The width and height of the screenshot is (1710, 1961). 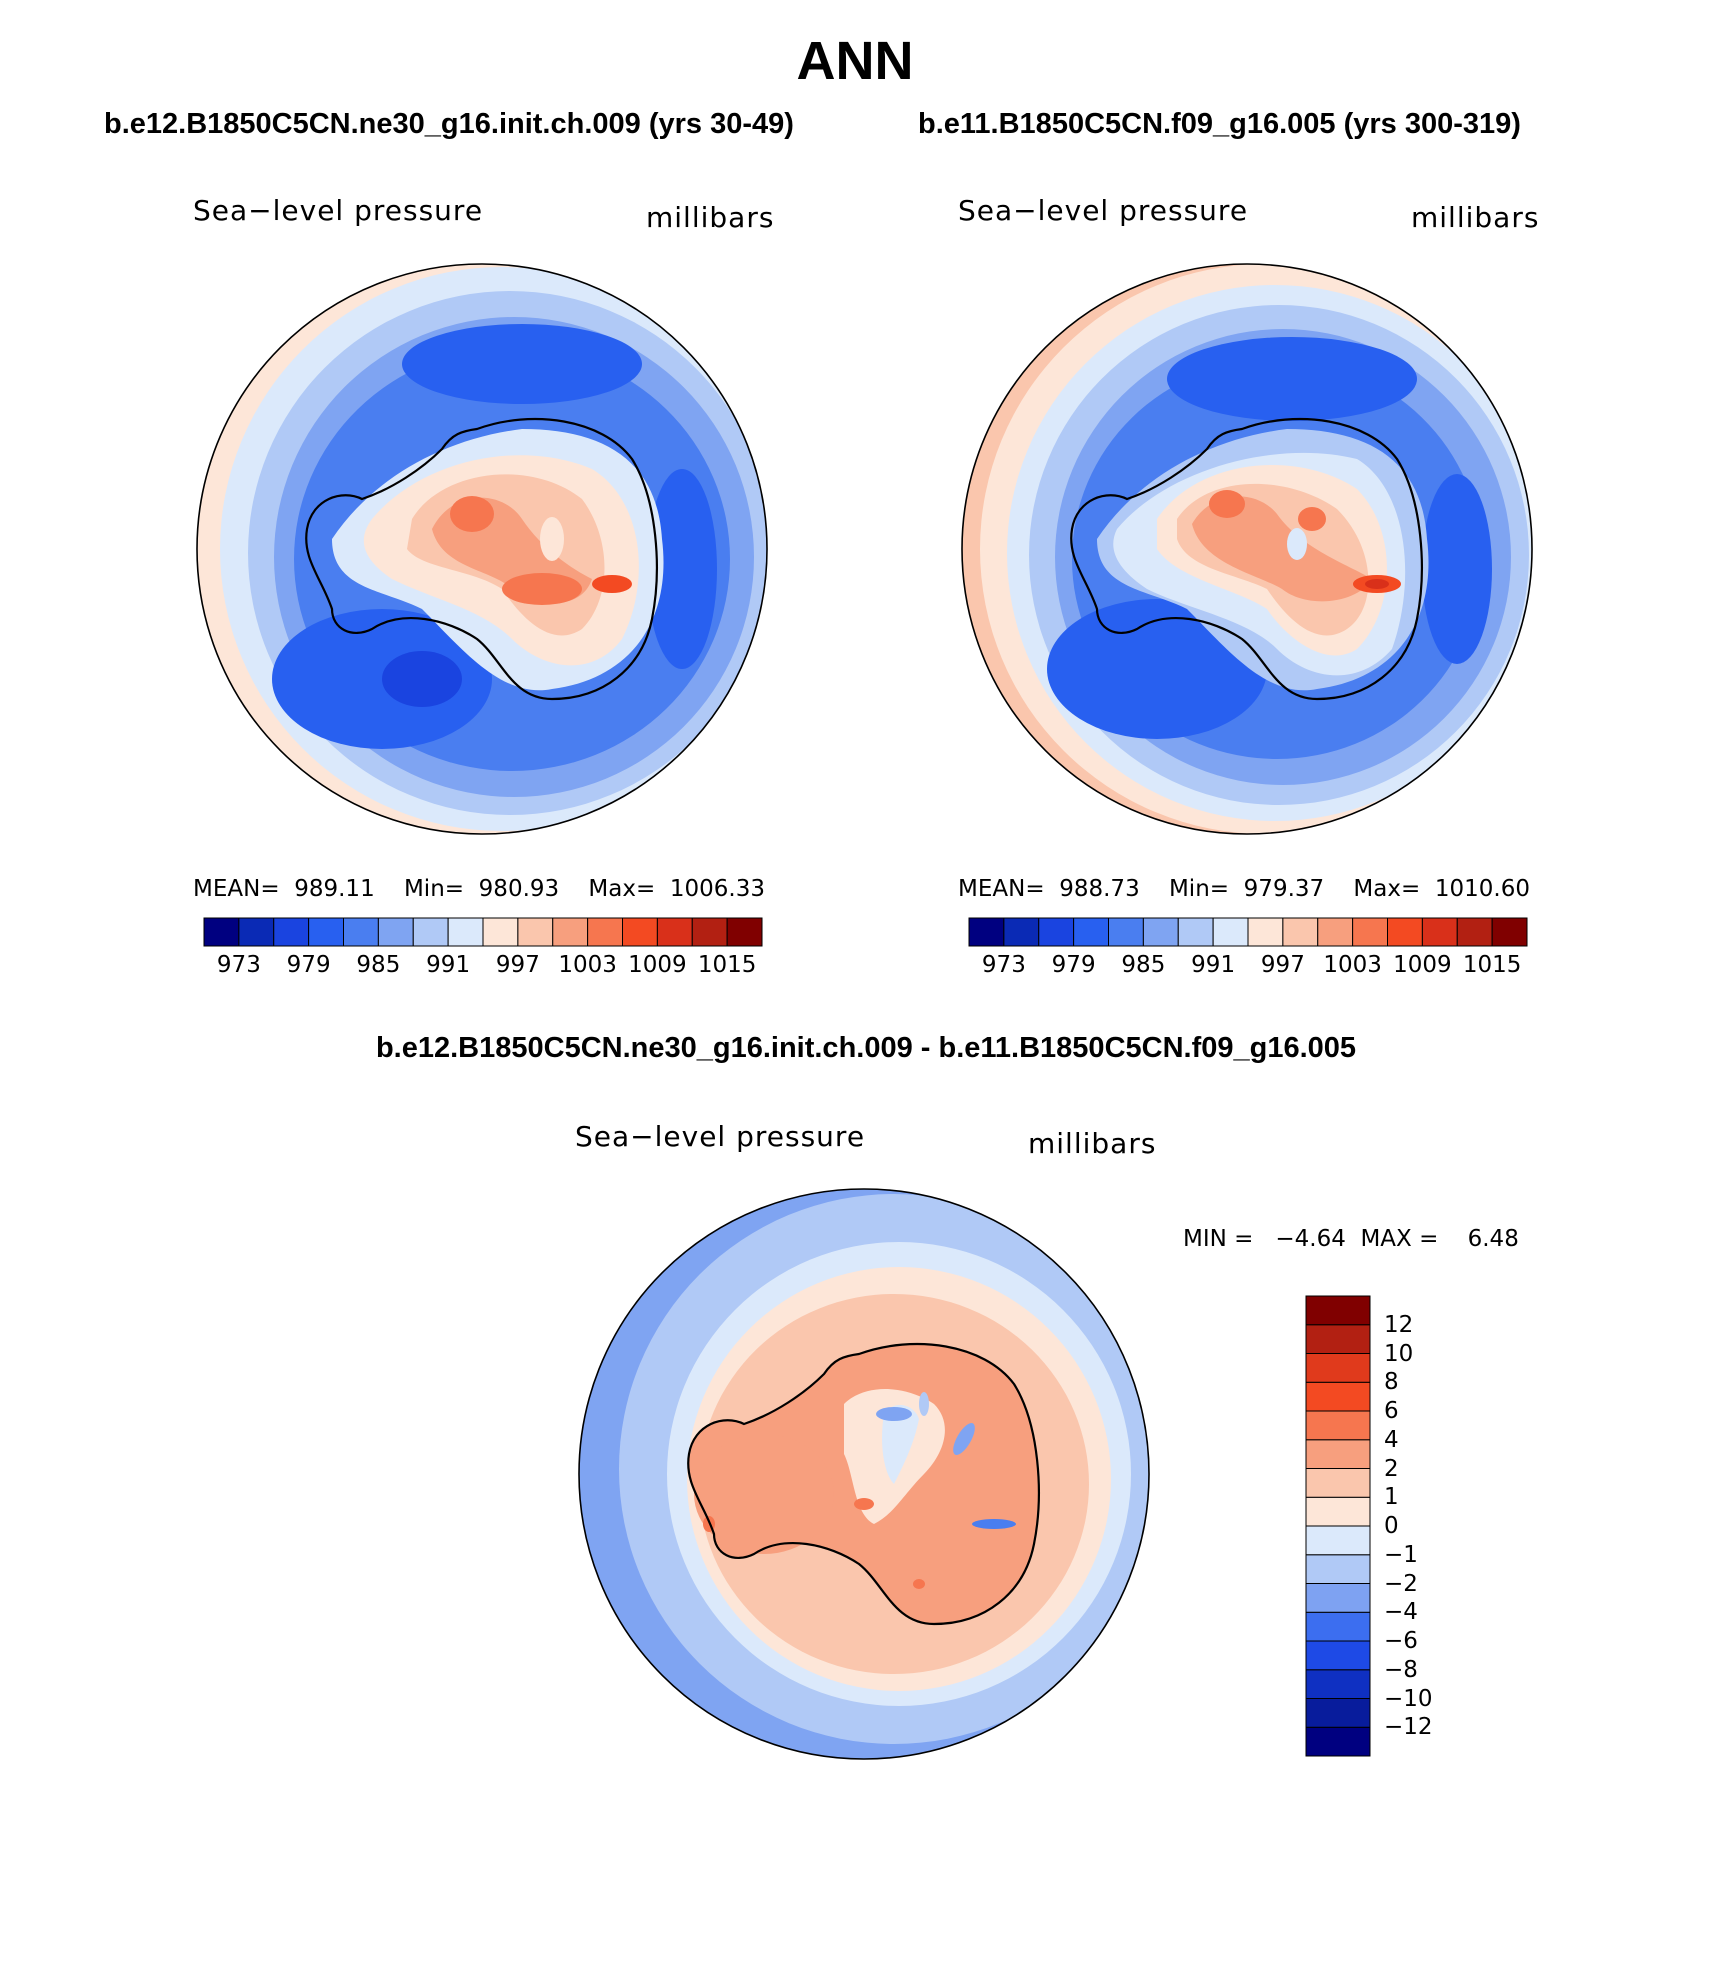 What do you see at coordinates (855, 61) in the screenshot?
I see `figure-title: ANN` at bounding box center [855, 61].